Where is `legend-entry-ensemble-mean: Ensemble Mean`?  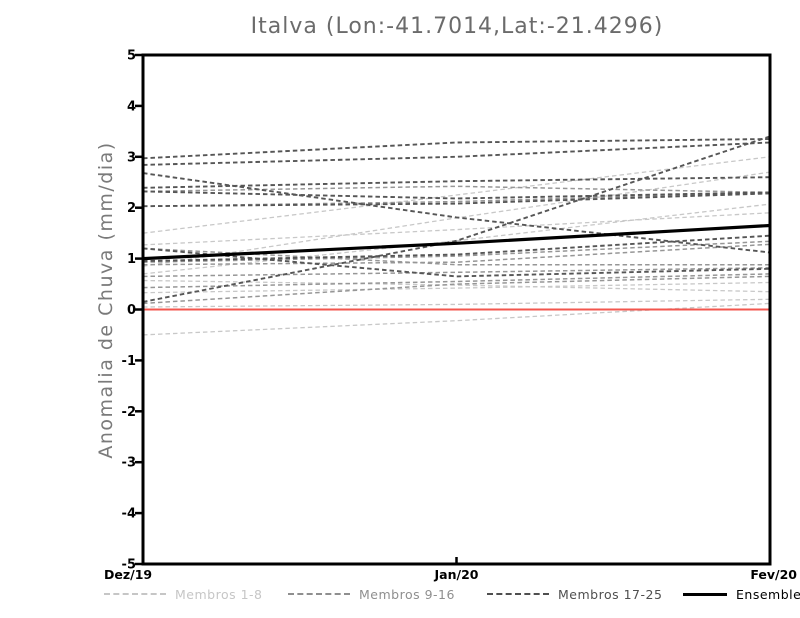
legend-entry-ensemble-mean: Ensemble Mean is located at coordinates (741, 594).